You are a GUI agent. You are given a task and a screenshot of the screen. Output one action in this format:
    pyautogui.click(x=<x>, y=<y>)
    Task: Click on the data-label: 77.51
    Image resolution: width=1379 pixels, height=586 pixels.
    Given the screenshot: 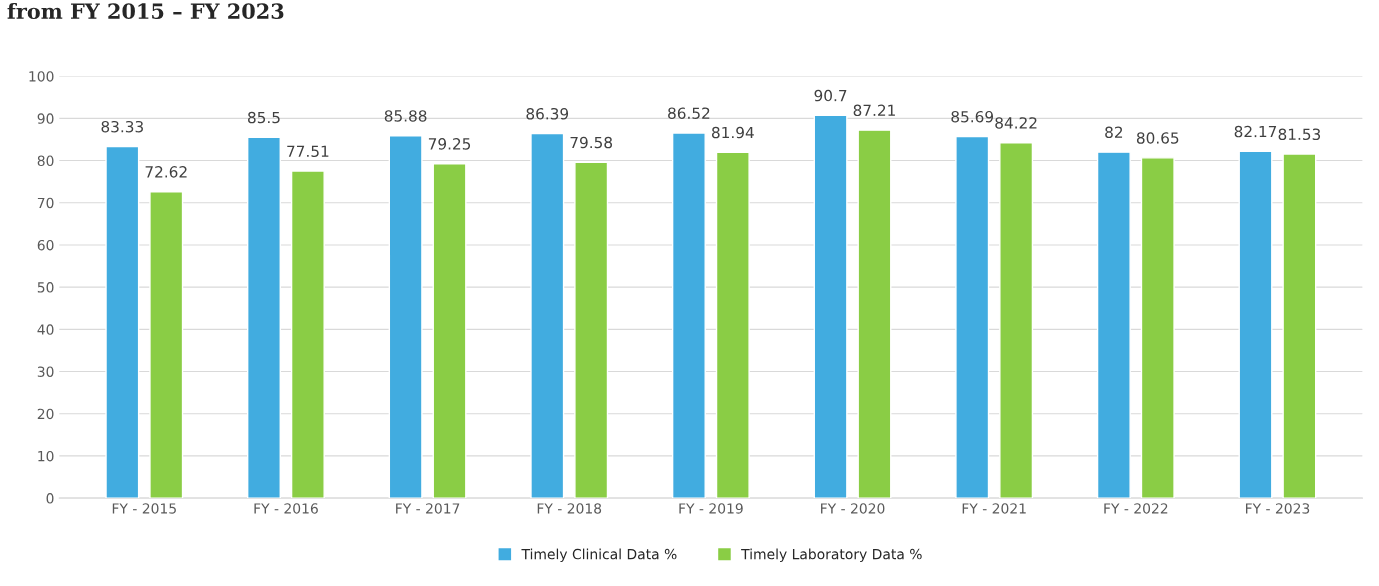 What is the action you would take?
    pyautogui.click(x=308, y=151)
    